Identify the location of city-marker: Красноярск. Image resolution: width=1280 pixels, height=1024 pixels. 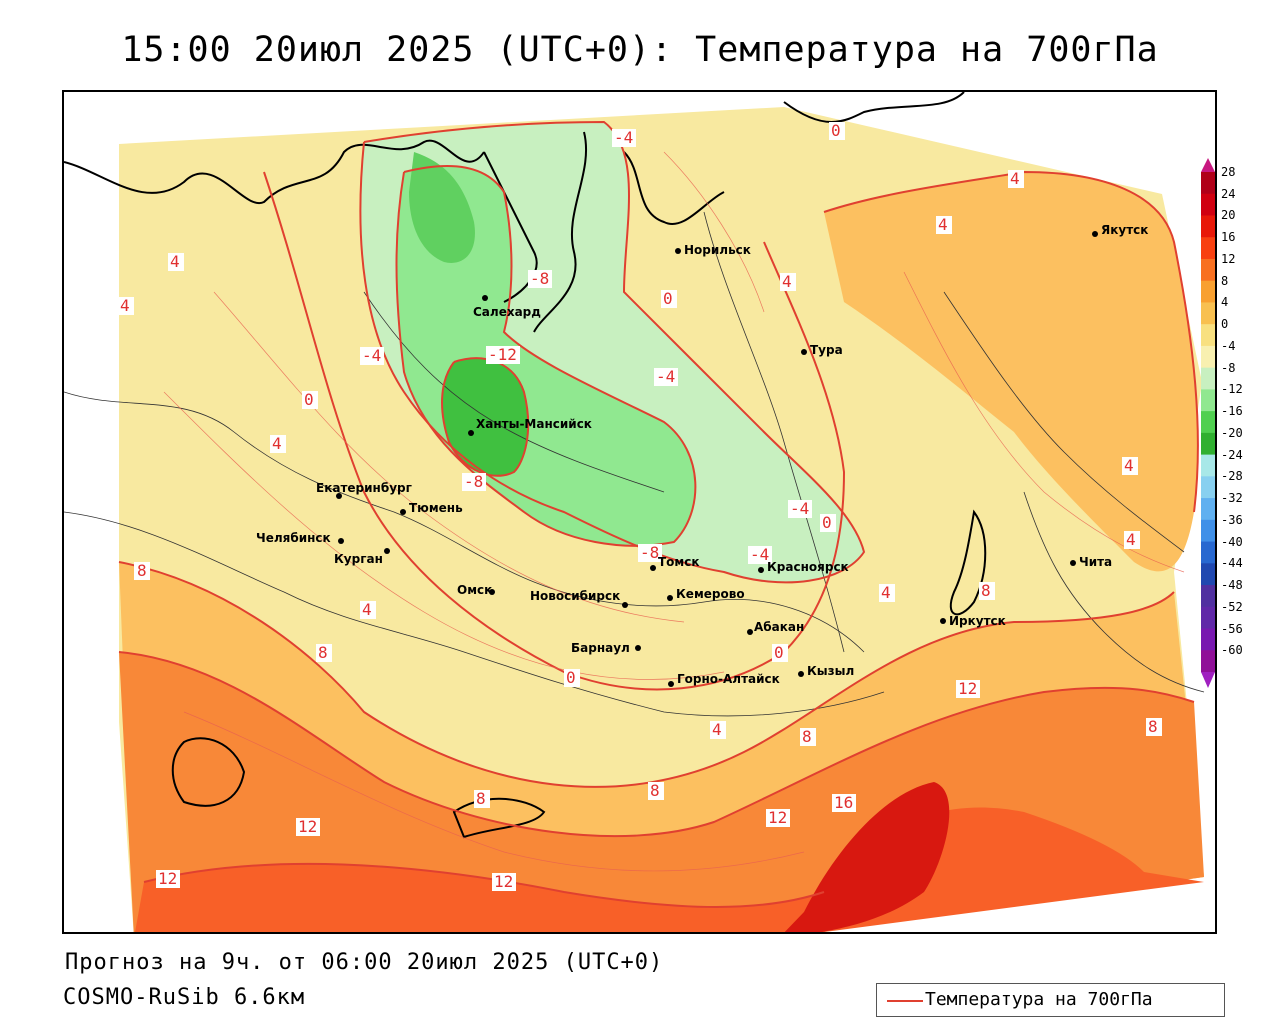
(803, 567).